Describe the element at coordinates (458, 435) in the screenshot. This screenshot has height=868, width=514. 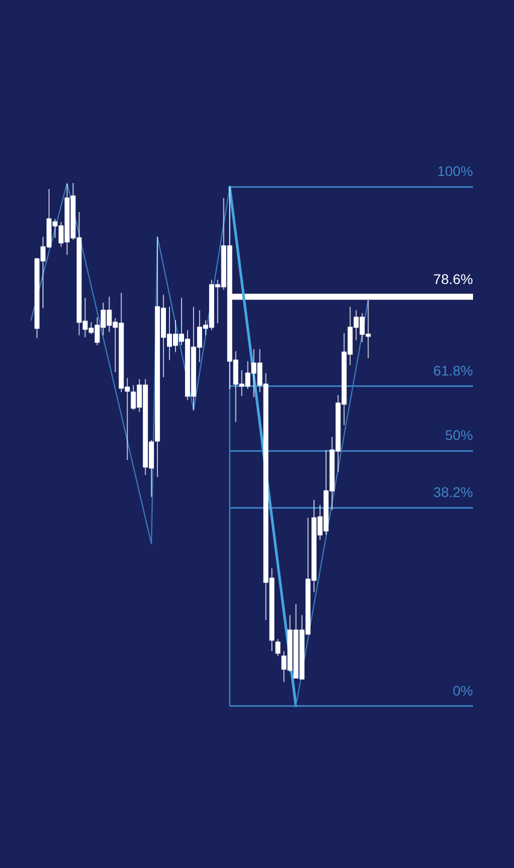
I see `annotation: 50%` at that location.